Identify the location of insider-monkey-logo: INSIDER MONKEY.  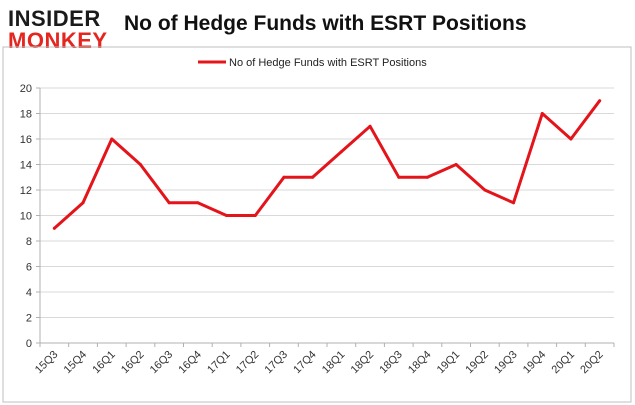
(62, 29).